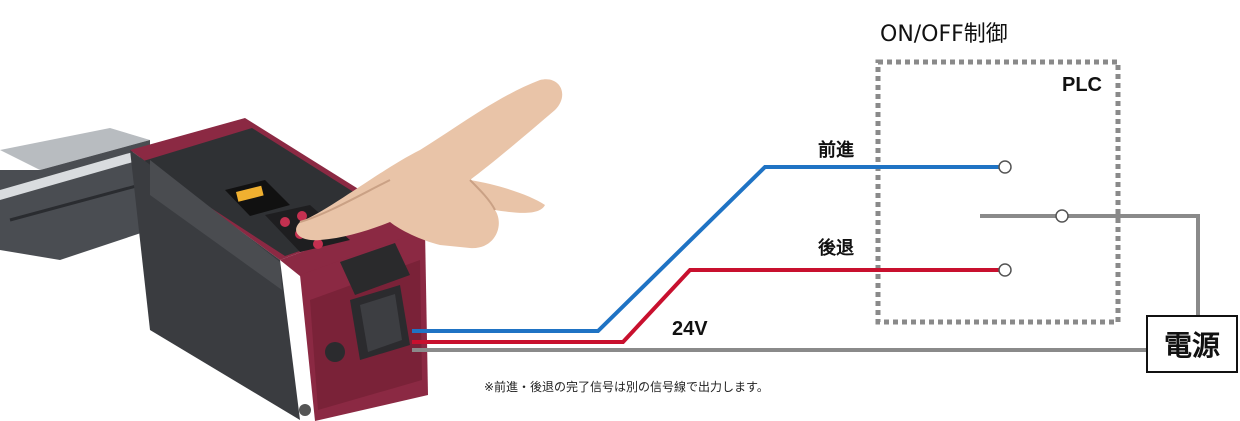  I want to click on plc-label: PLC, so click(1082, 85).